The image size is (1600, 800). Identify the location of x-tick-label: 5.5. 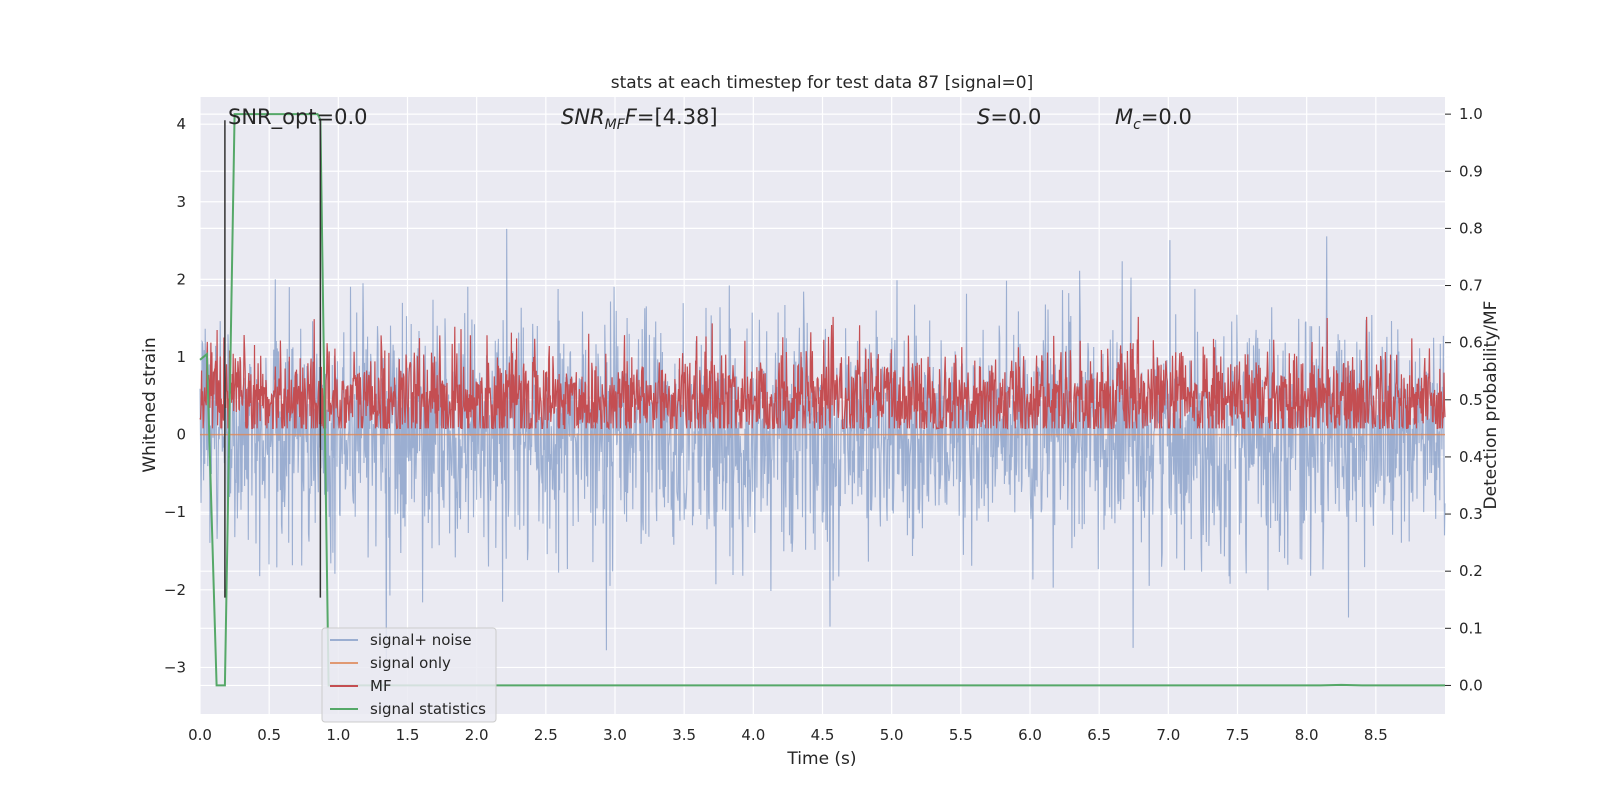
(961, 735).